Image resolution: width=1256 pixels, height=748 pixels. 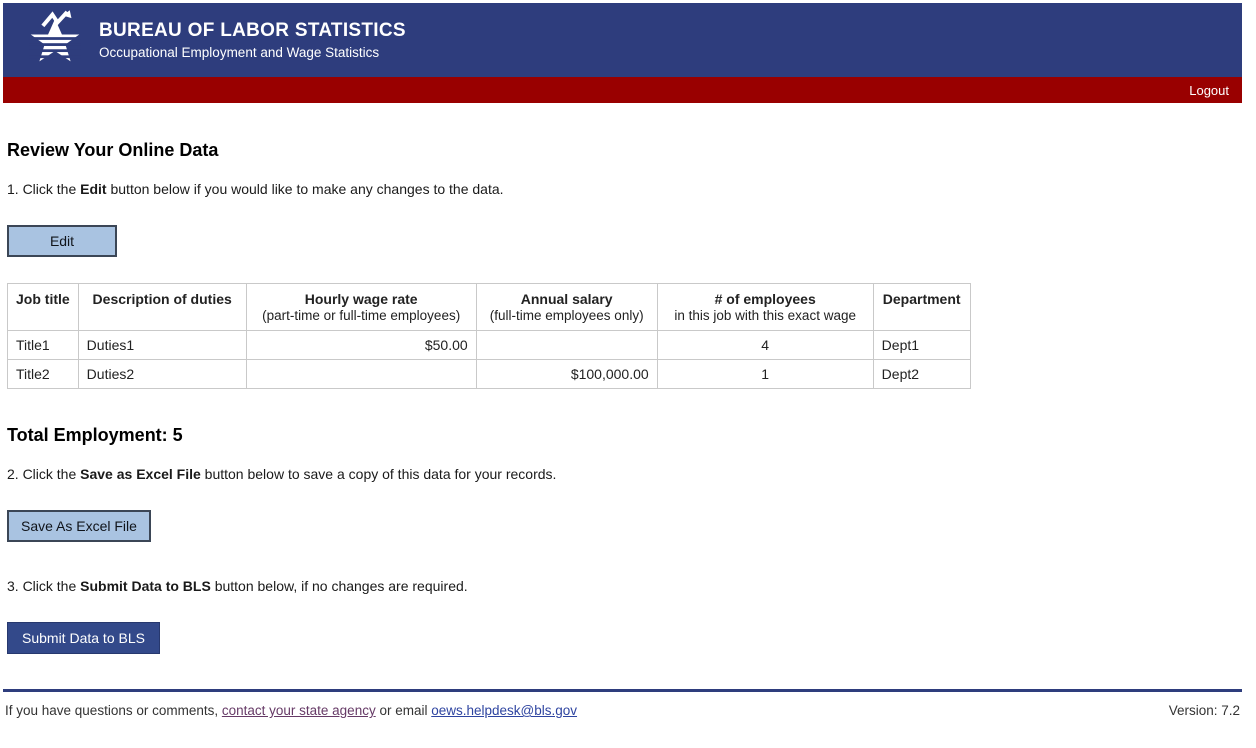 I want to click on table-row: Title1 Duties1 $50.00 4 Dept1, so click(x=489, y=345).